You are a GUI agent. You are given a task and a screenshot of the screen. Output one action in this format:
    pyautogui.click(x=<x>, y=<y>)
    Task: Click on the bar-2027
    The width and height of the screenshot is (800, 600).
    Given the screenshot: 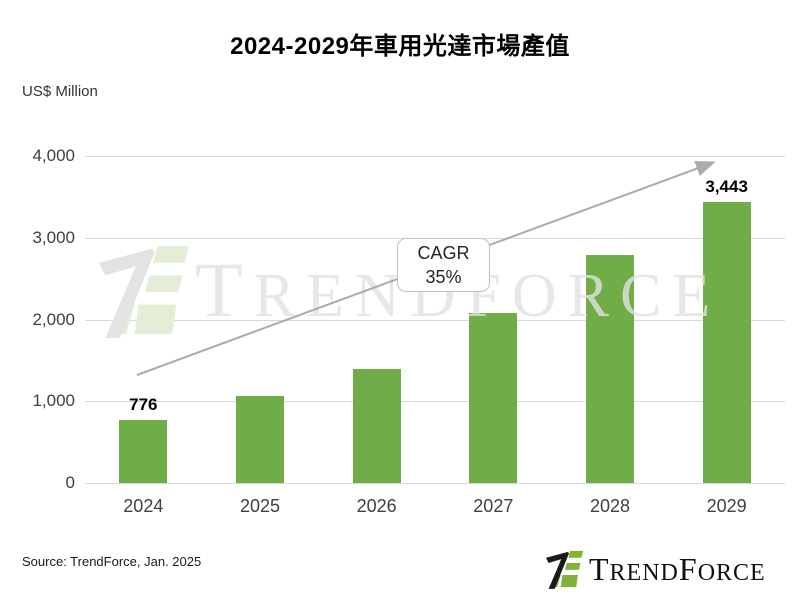 What is the action you would take?
    pyautogui.click(x=493, y=397)
    